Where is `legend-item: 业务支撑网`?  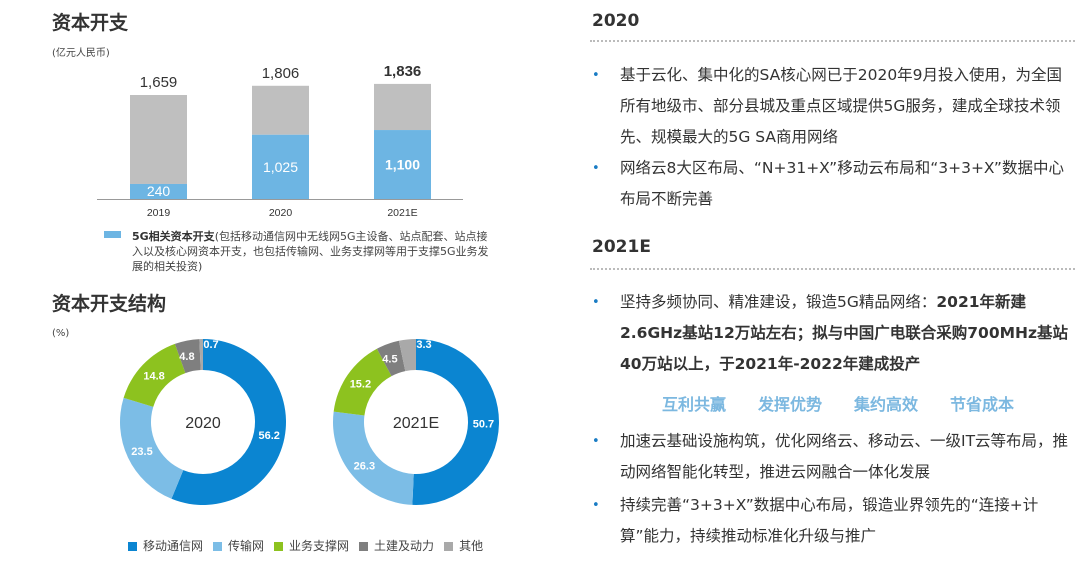
legend-item: 业务支撑网 is located at coordinates (311, 545).